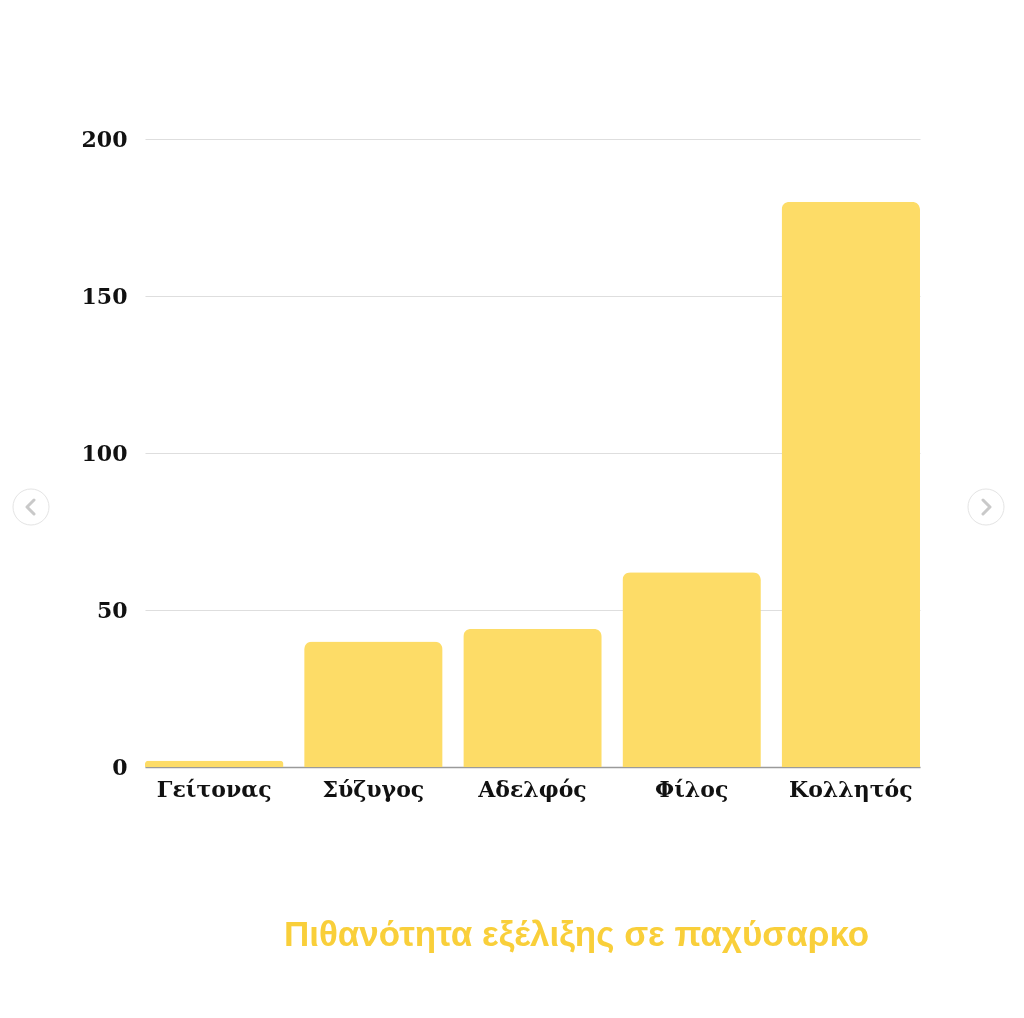 This screenshot has width=1024, height=1018. Describe the element at coordinates (104, 138) in the screenshot. I see `y-tick-label: 200` at that location.